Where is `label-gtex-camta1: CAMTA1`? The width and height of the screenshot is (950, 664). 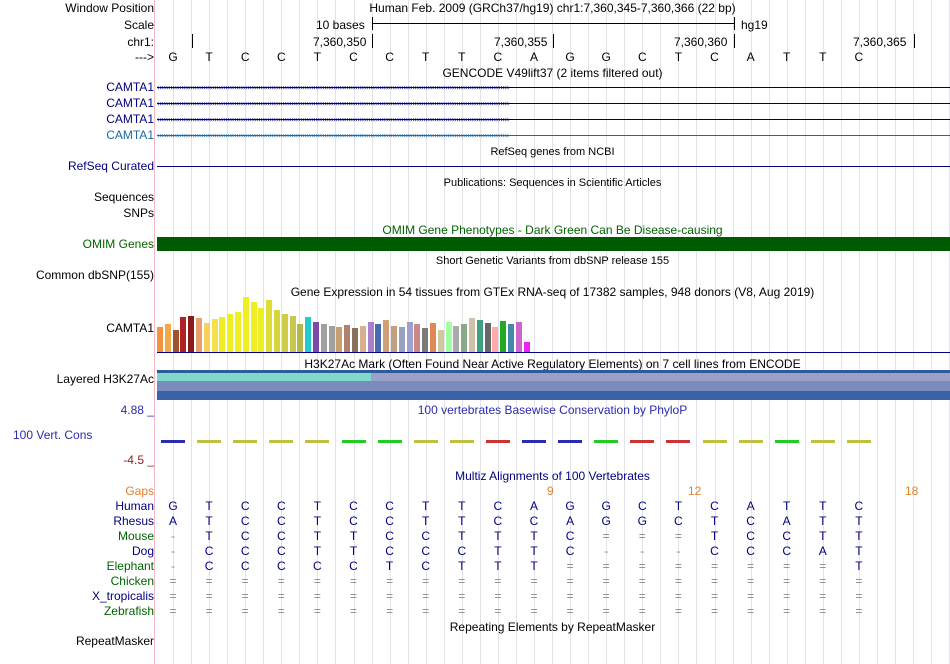
label-gtex-camta1: CAMTA1 is located at coordinates (130, 328).